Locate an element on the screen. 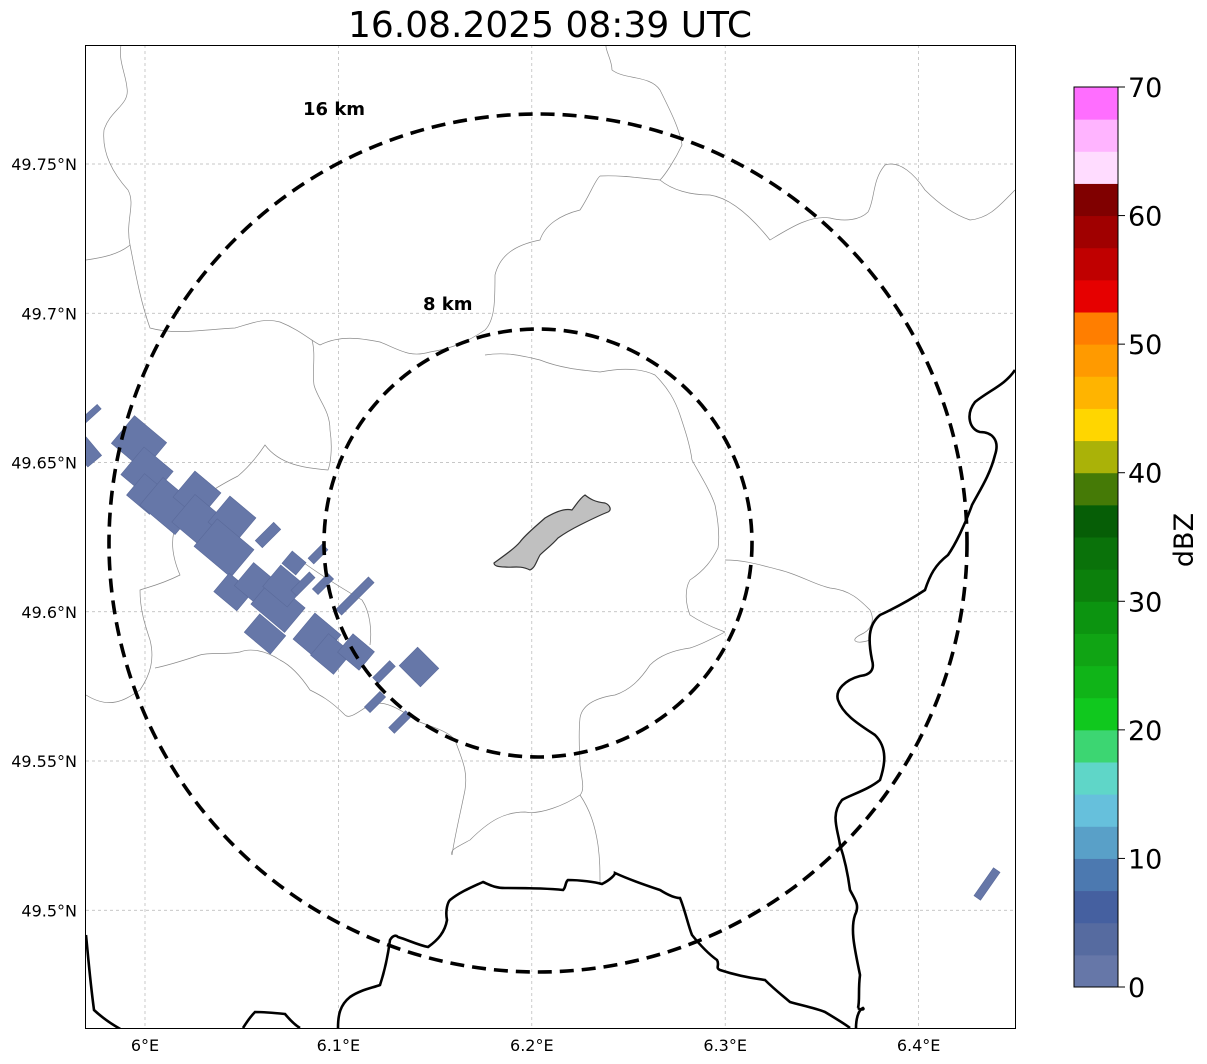 The height and width of the screenshot is (1064, 1207). longitude-tick-labels: 6°E 6.1°E 6.2°E 6.3°E 6.4°E is located at coordinates (536, 1045).